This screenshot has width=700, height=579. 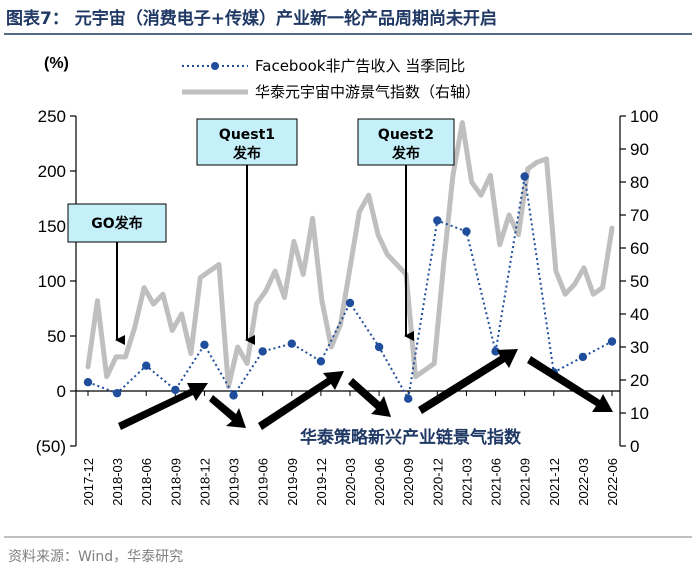 I want to click on annotation-quest2-text-2: 发布, so click(x=405, y=153).